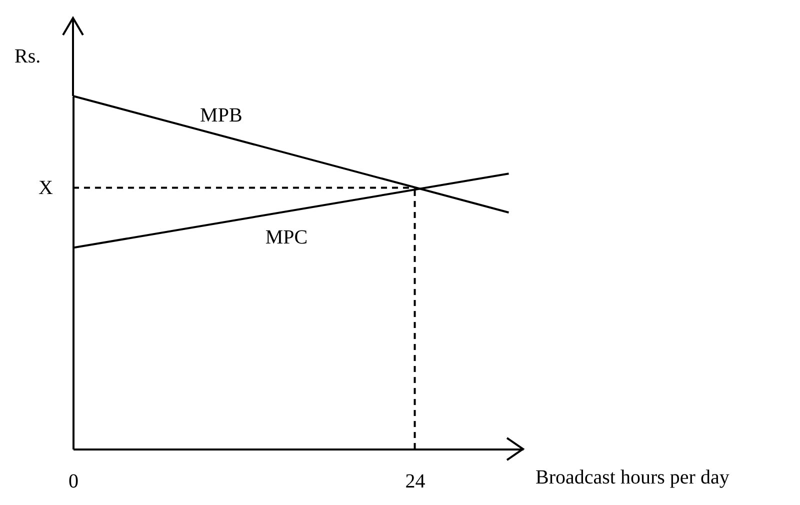 This screenshot has height=505, width=800. What do you see at coordinates (221, 115) in the screenshot?
I see `series-label: MPB` at bounding box center [221, 115].